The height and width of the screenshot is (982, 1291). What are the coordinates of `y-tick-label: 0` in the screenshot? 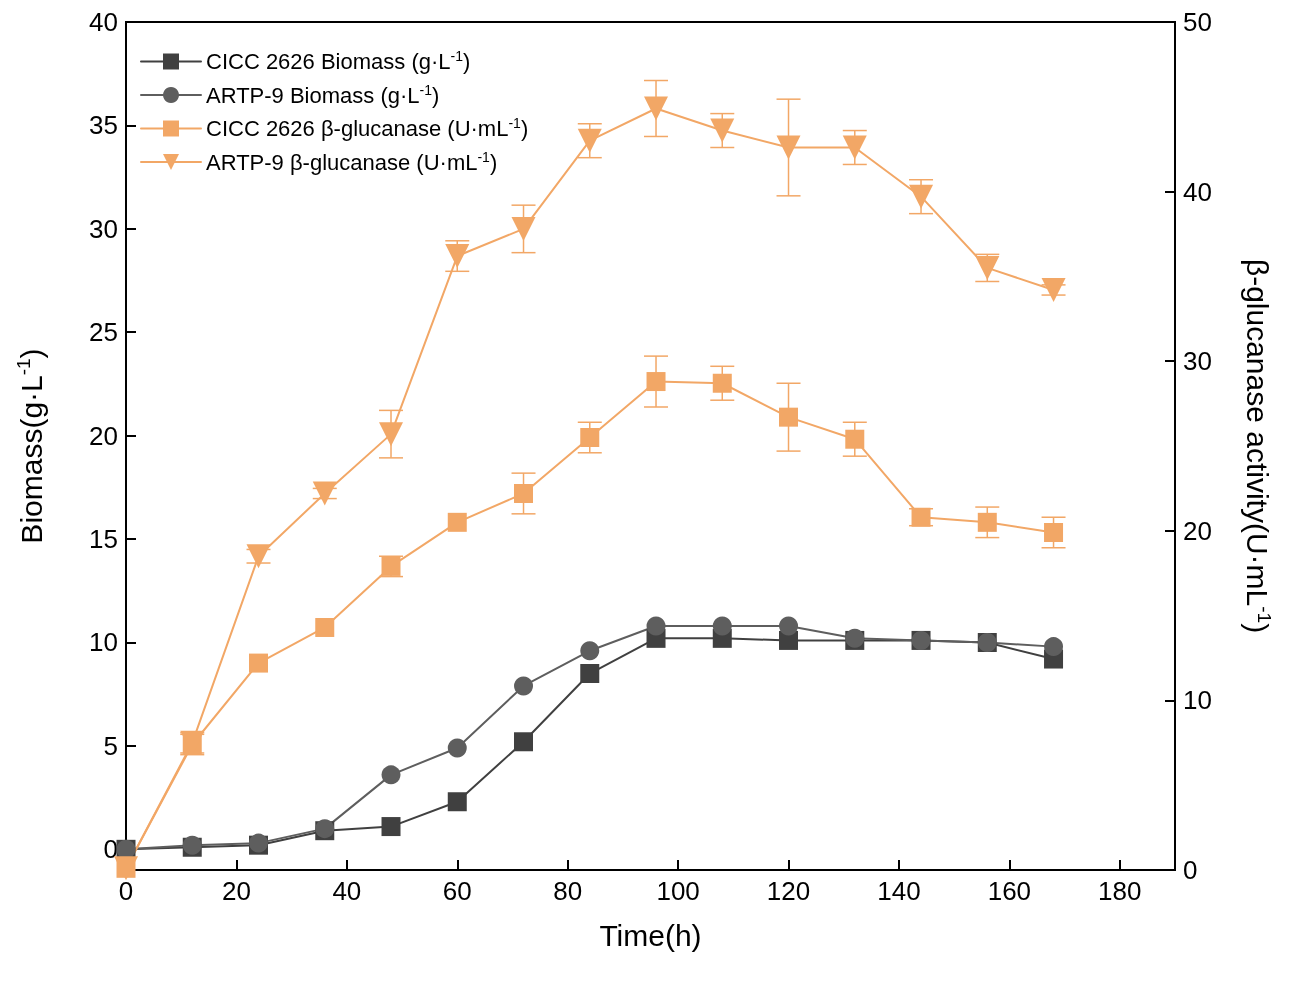 It's located at (110, 849).